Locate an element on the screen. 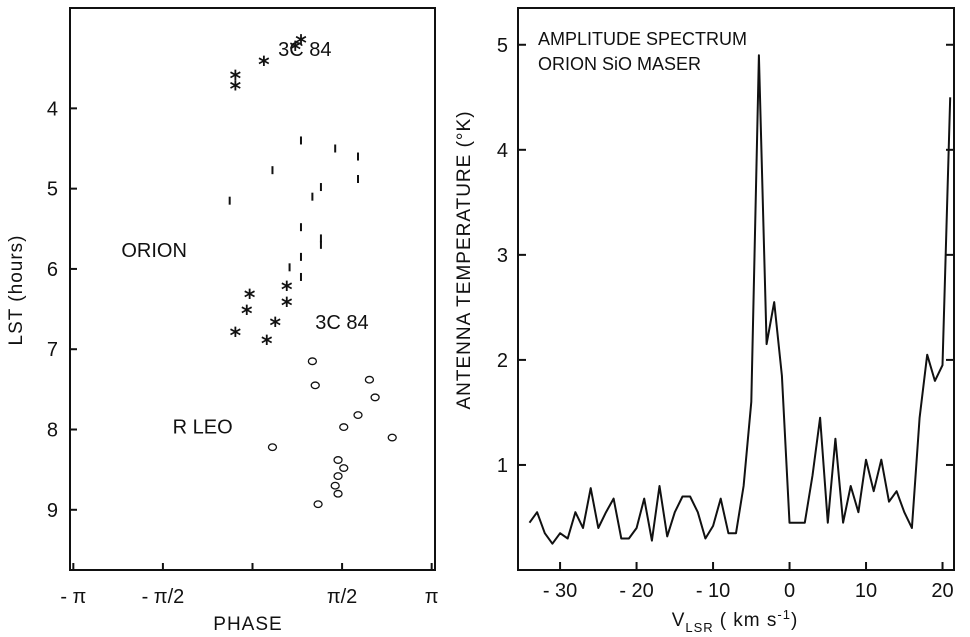  spectrum-x-tick-label: 20 is located at coordinates (942, 591).